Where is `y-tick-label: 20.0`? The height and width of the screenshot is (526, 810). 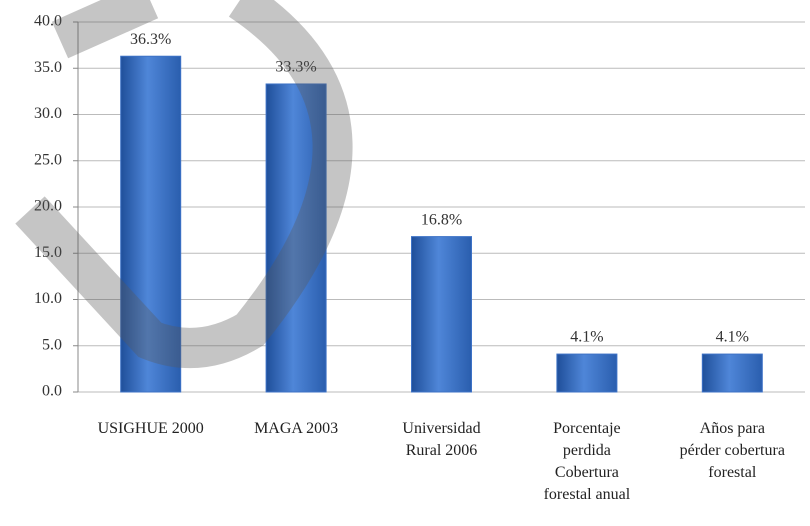
y-tick-label: 20.0 is located at coordinates (48, 206).